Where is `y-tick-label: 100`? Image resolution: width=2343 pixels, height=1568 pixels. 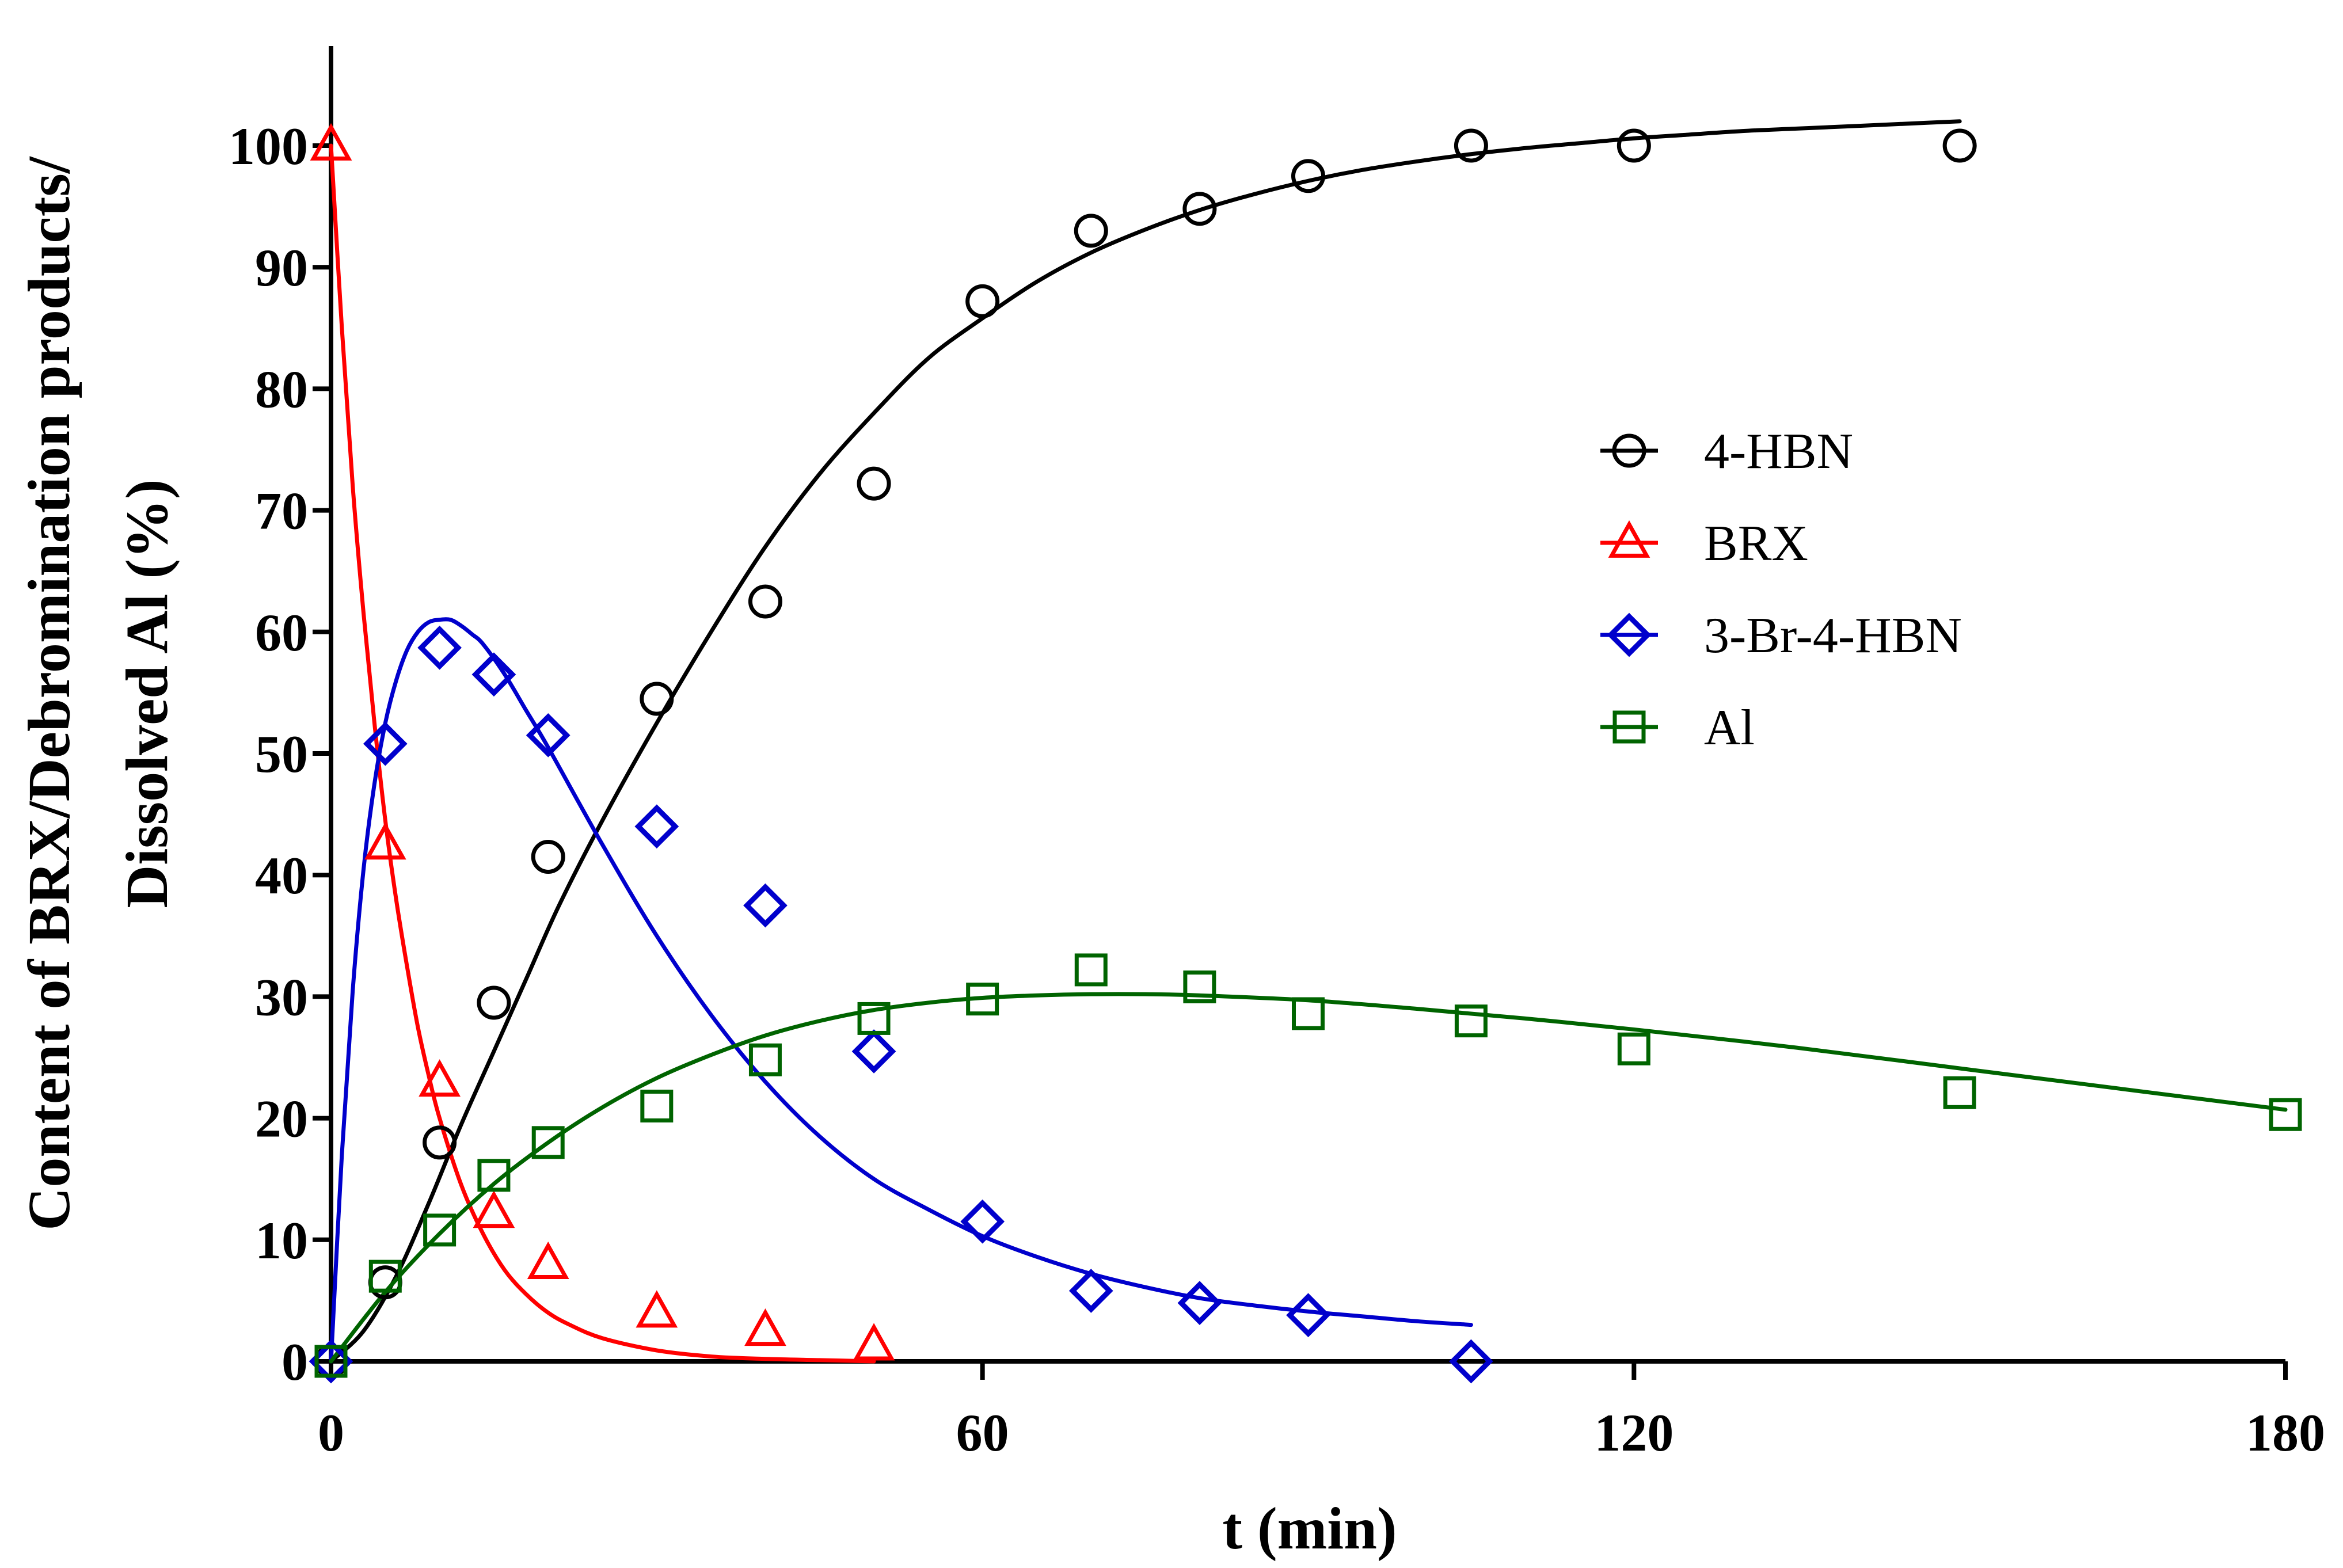 y-tick-label: 100 is located at coordinates (268, 147).